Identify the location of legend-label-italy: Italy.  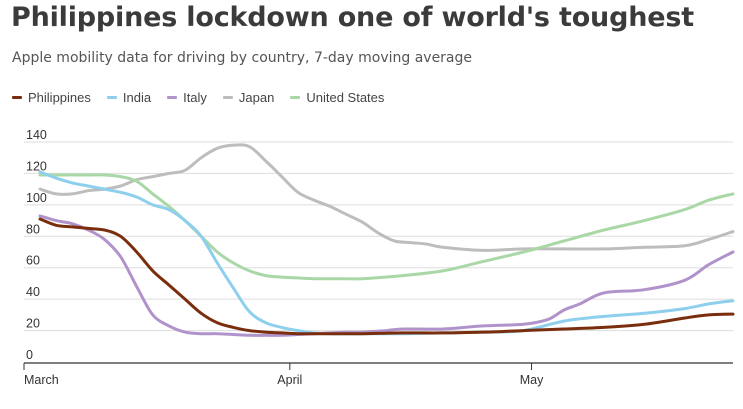
(195, 97).